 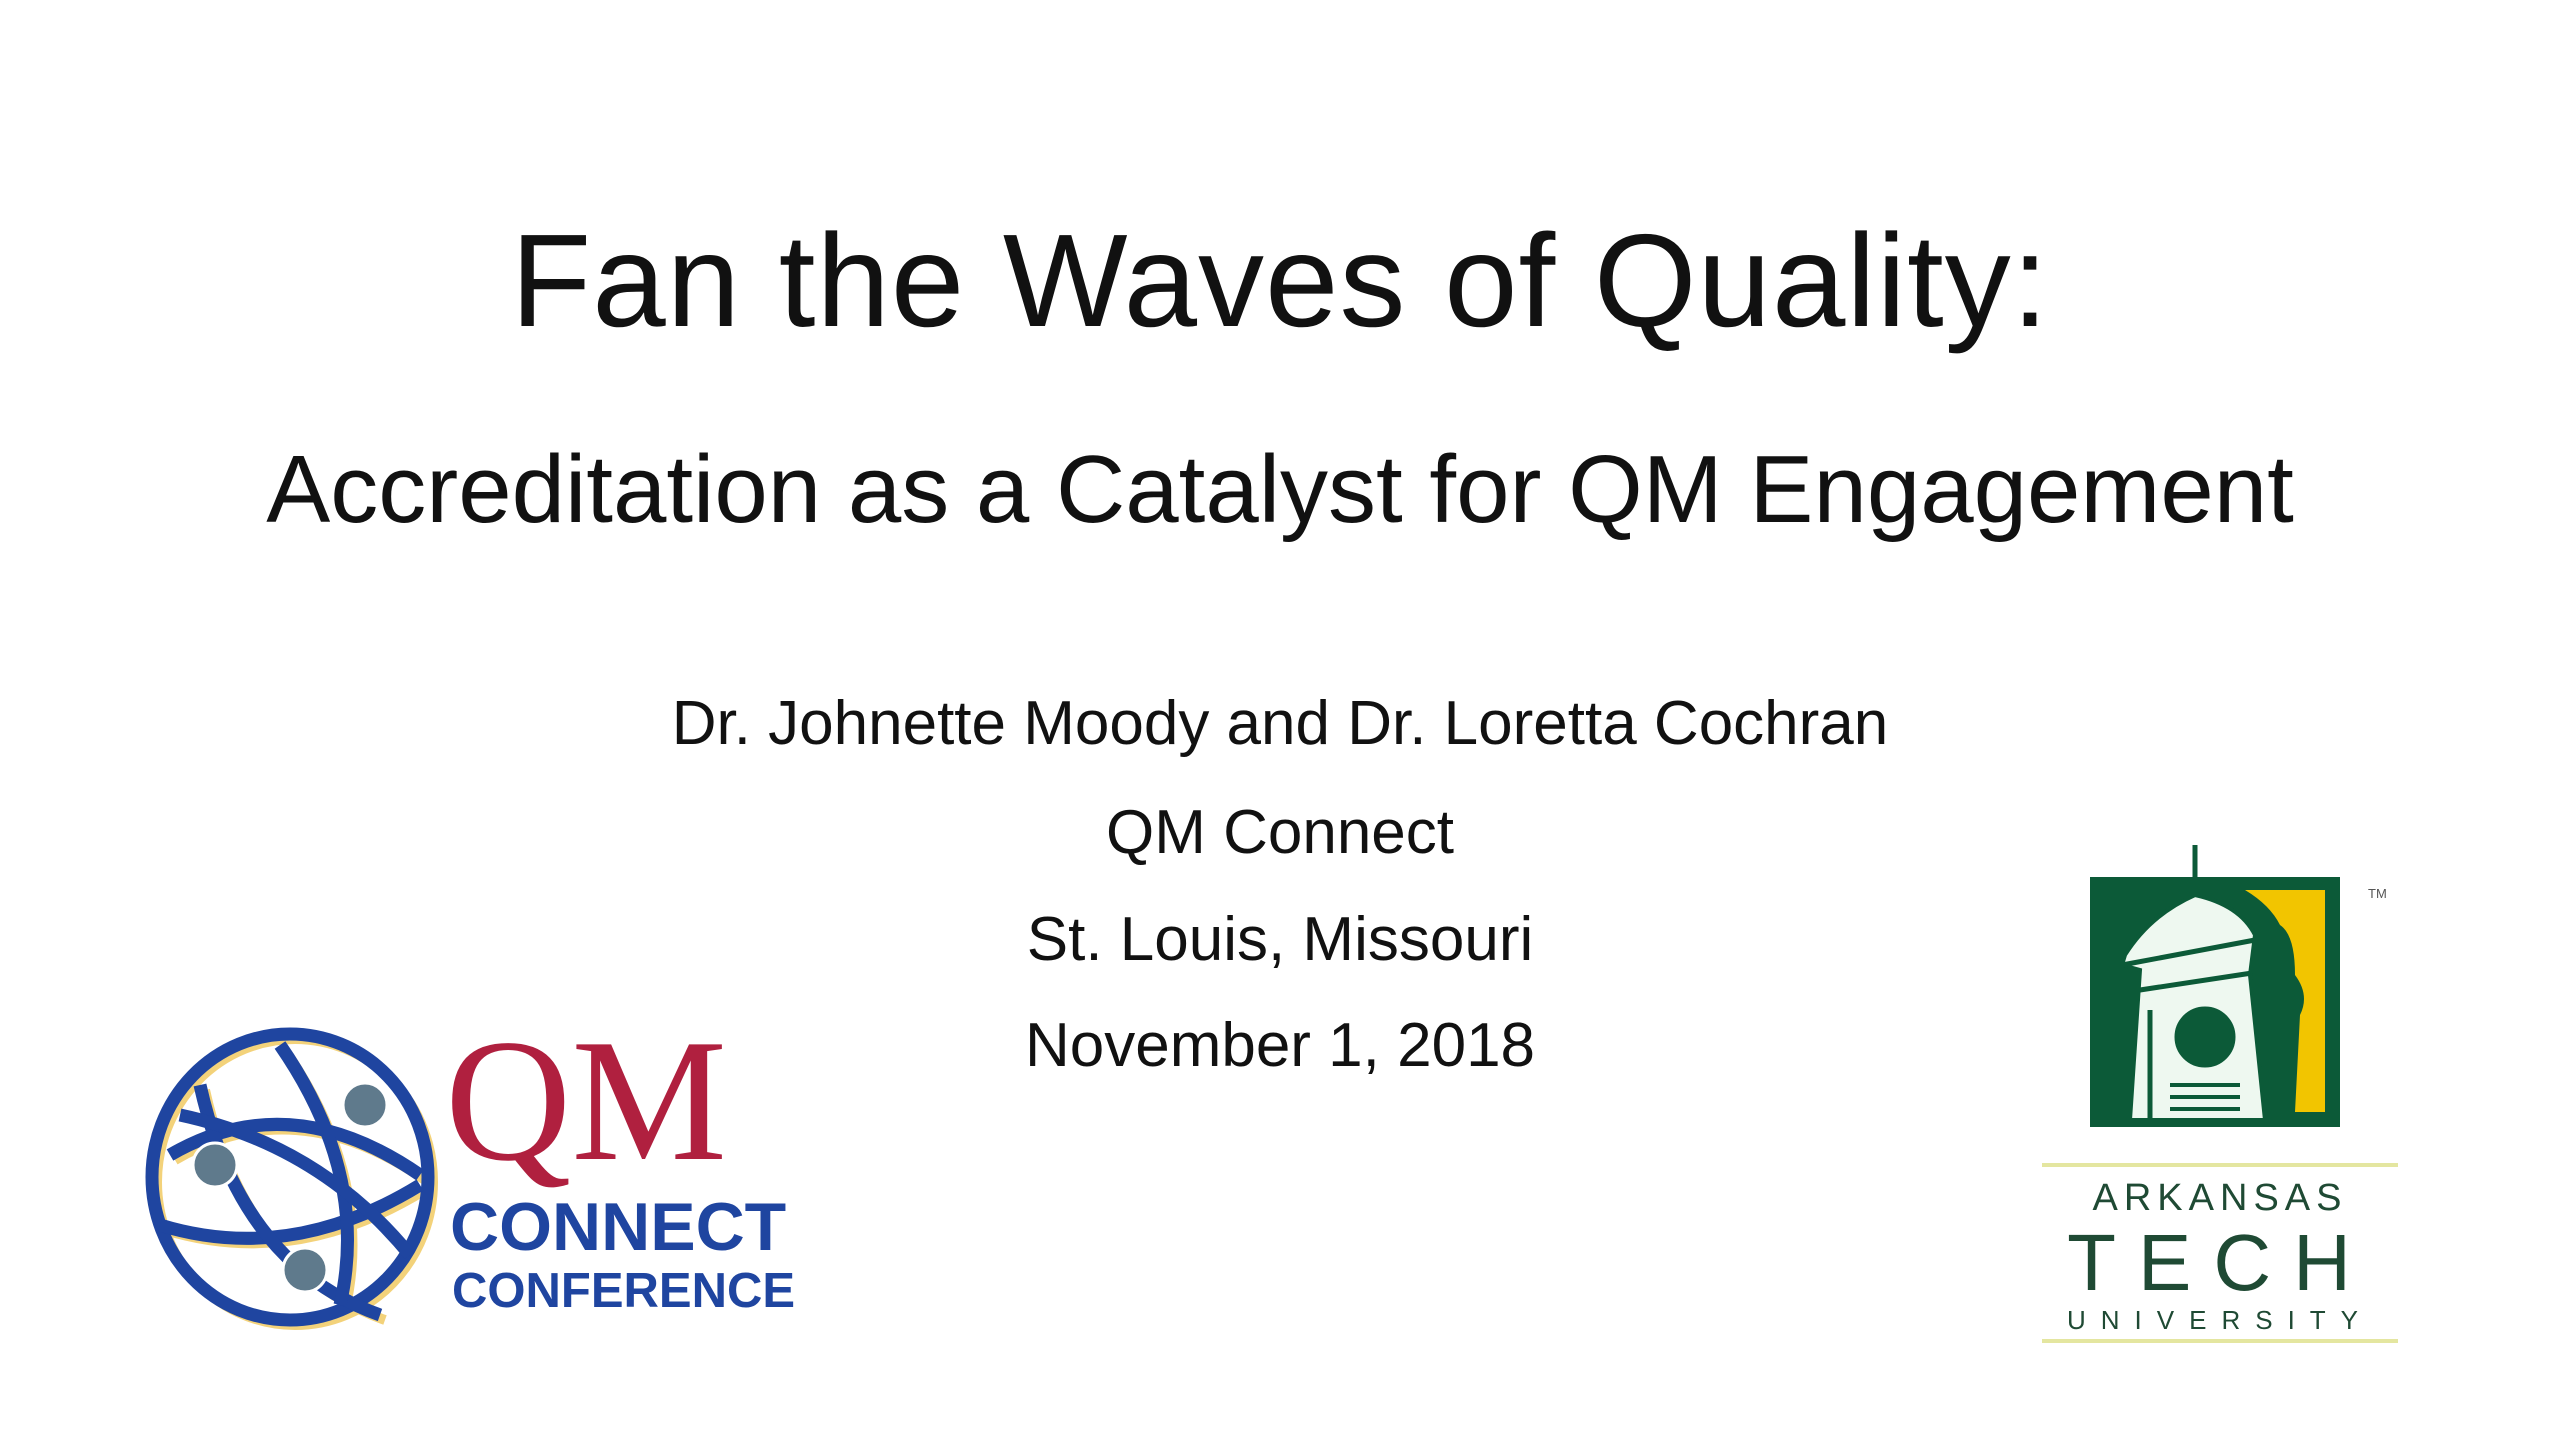 I want to click on divider-top, so click(x=2220, y=1165).